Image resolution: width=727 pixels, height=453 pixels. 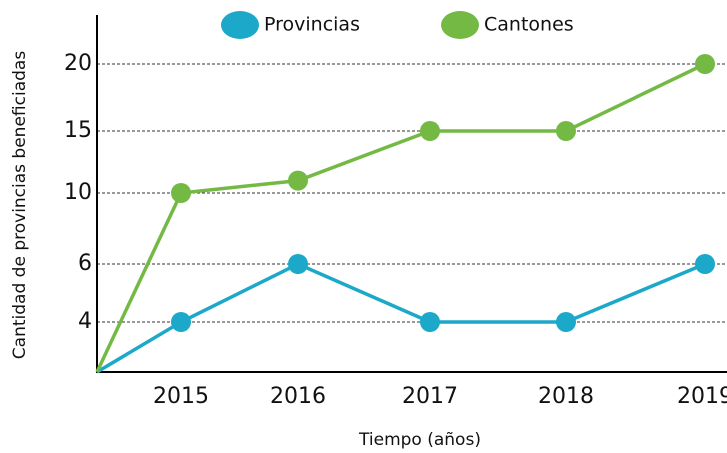 I want to click on x-tick-label: 2016, so click(x=298, y=396).